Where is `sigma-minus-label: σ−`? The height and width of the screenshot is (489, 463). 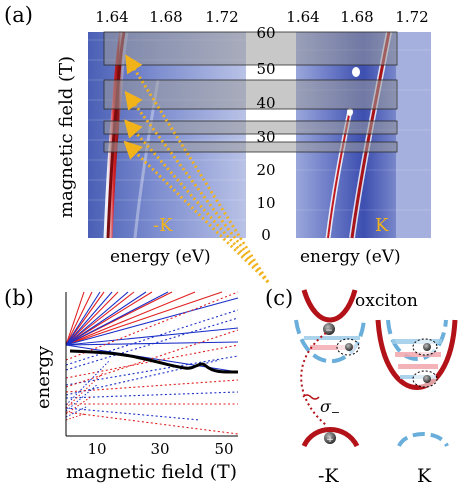
sigma-minus-label: σ− is located at coordinates (330, 408).